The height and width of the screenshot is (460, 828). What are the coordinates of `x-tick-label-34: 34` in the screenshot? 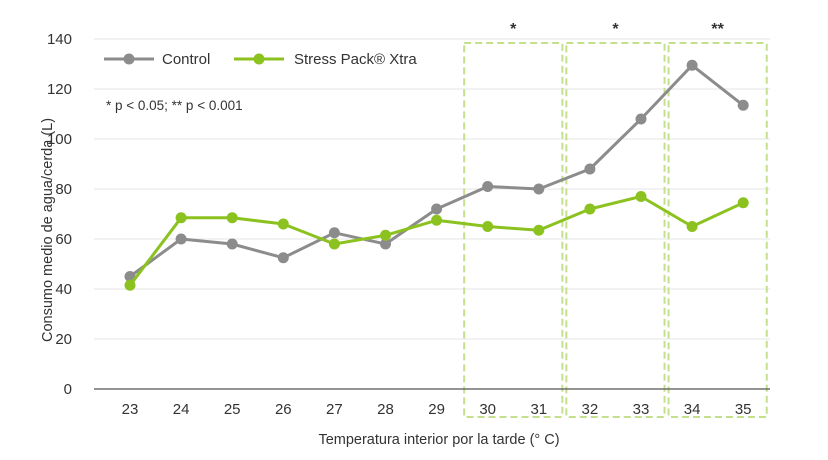 It's located at (692, 409).